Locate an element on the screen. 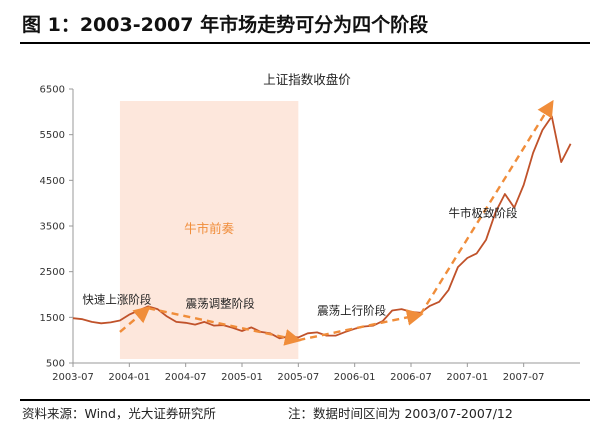  x-tick-label: 2007-01 is located at coordinates (467, 377).